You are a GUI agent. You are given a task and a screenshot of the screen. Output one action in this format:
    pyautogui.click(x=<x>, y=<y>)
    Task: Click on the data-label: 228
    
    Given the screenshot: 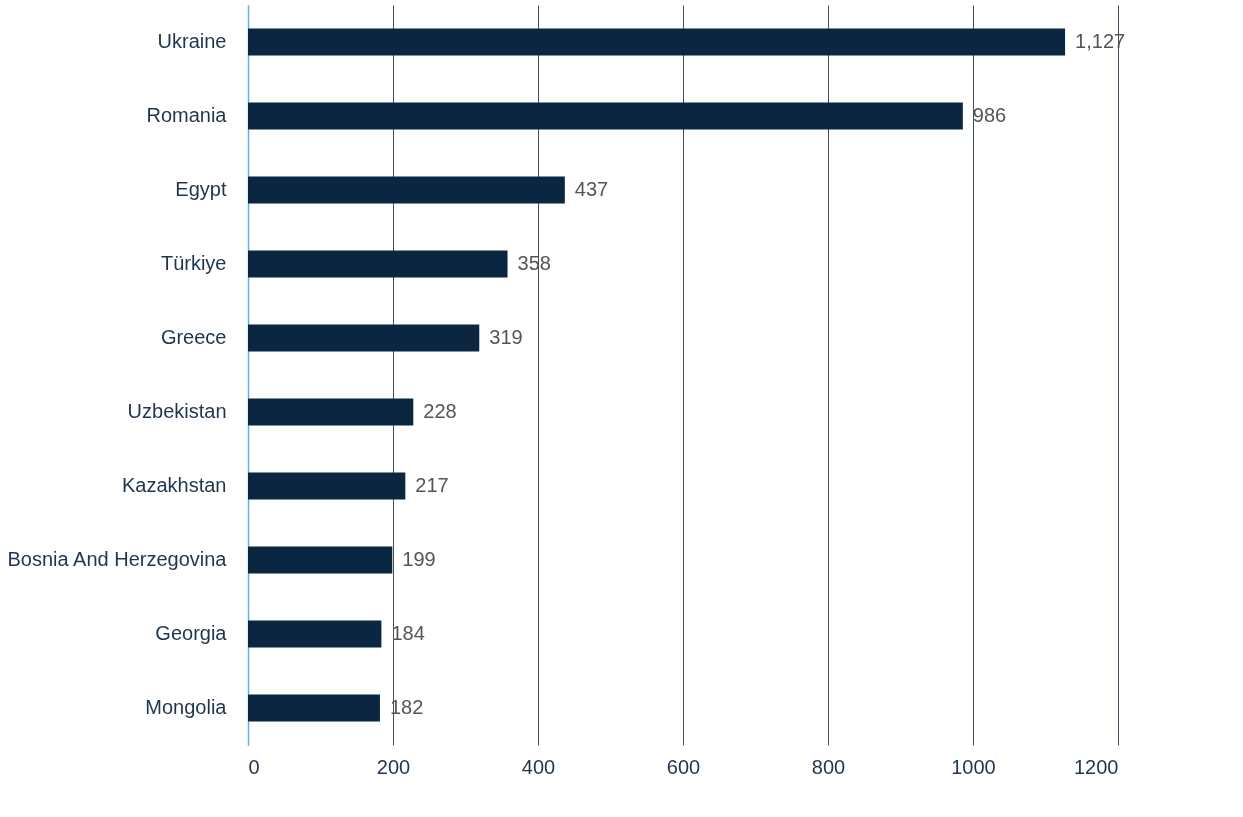 What is the action you would take?
    pyautogui.click(x=440, y=411)
    